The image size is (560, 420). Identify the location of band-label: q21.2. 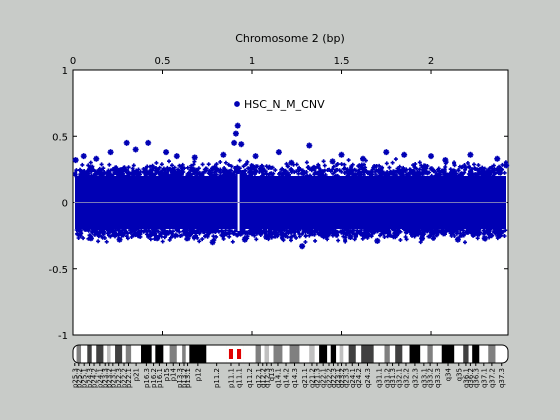
(312, 378).